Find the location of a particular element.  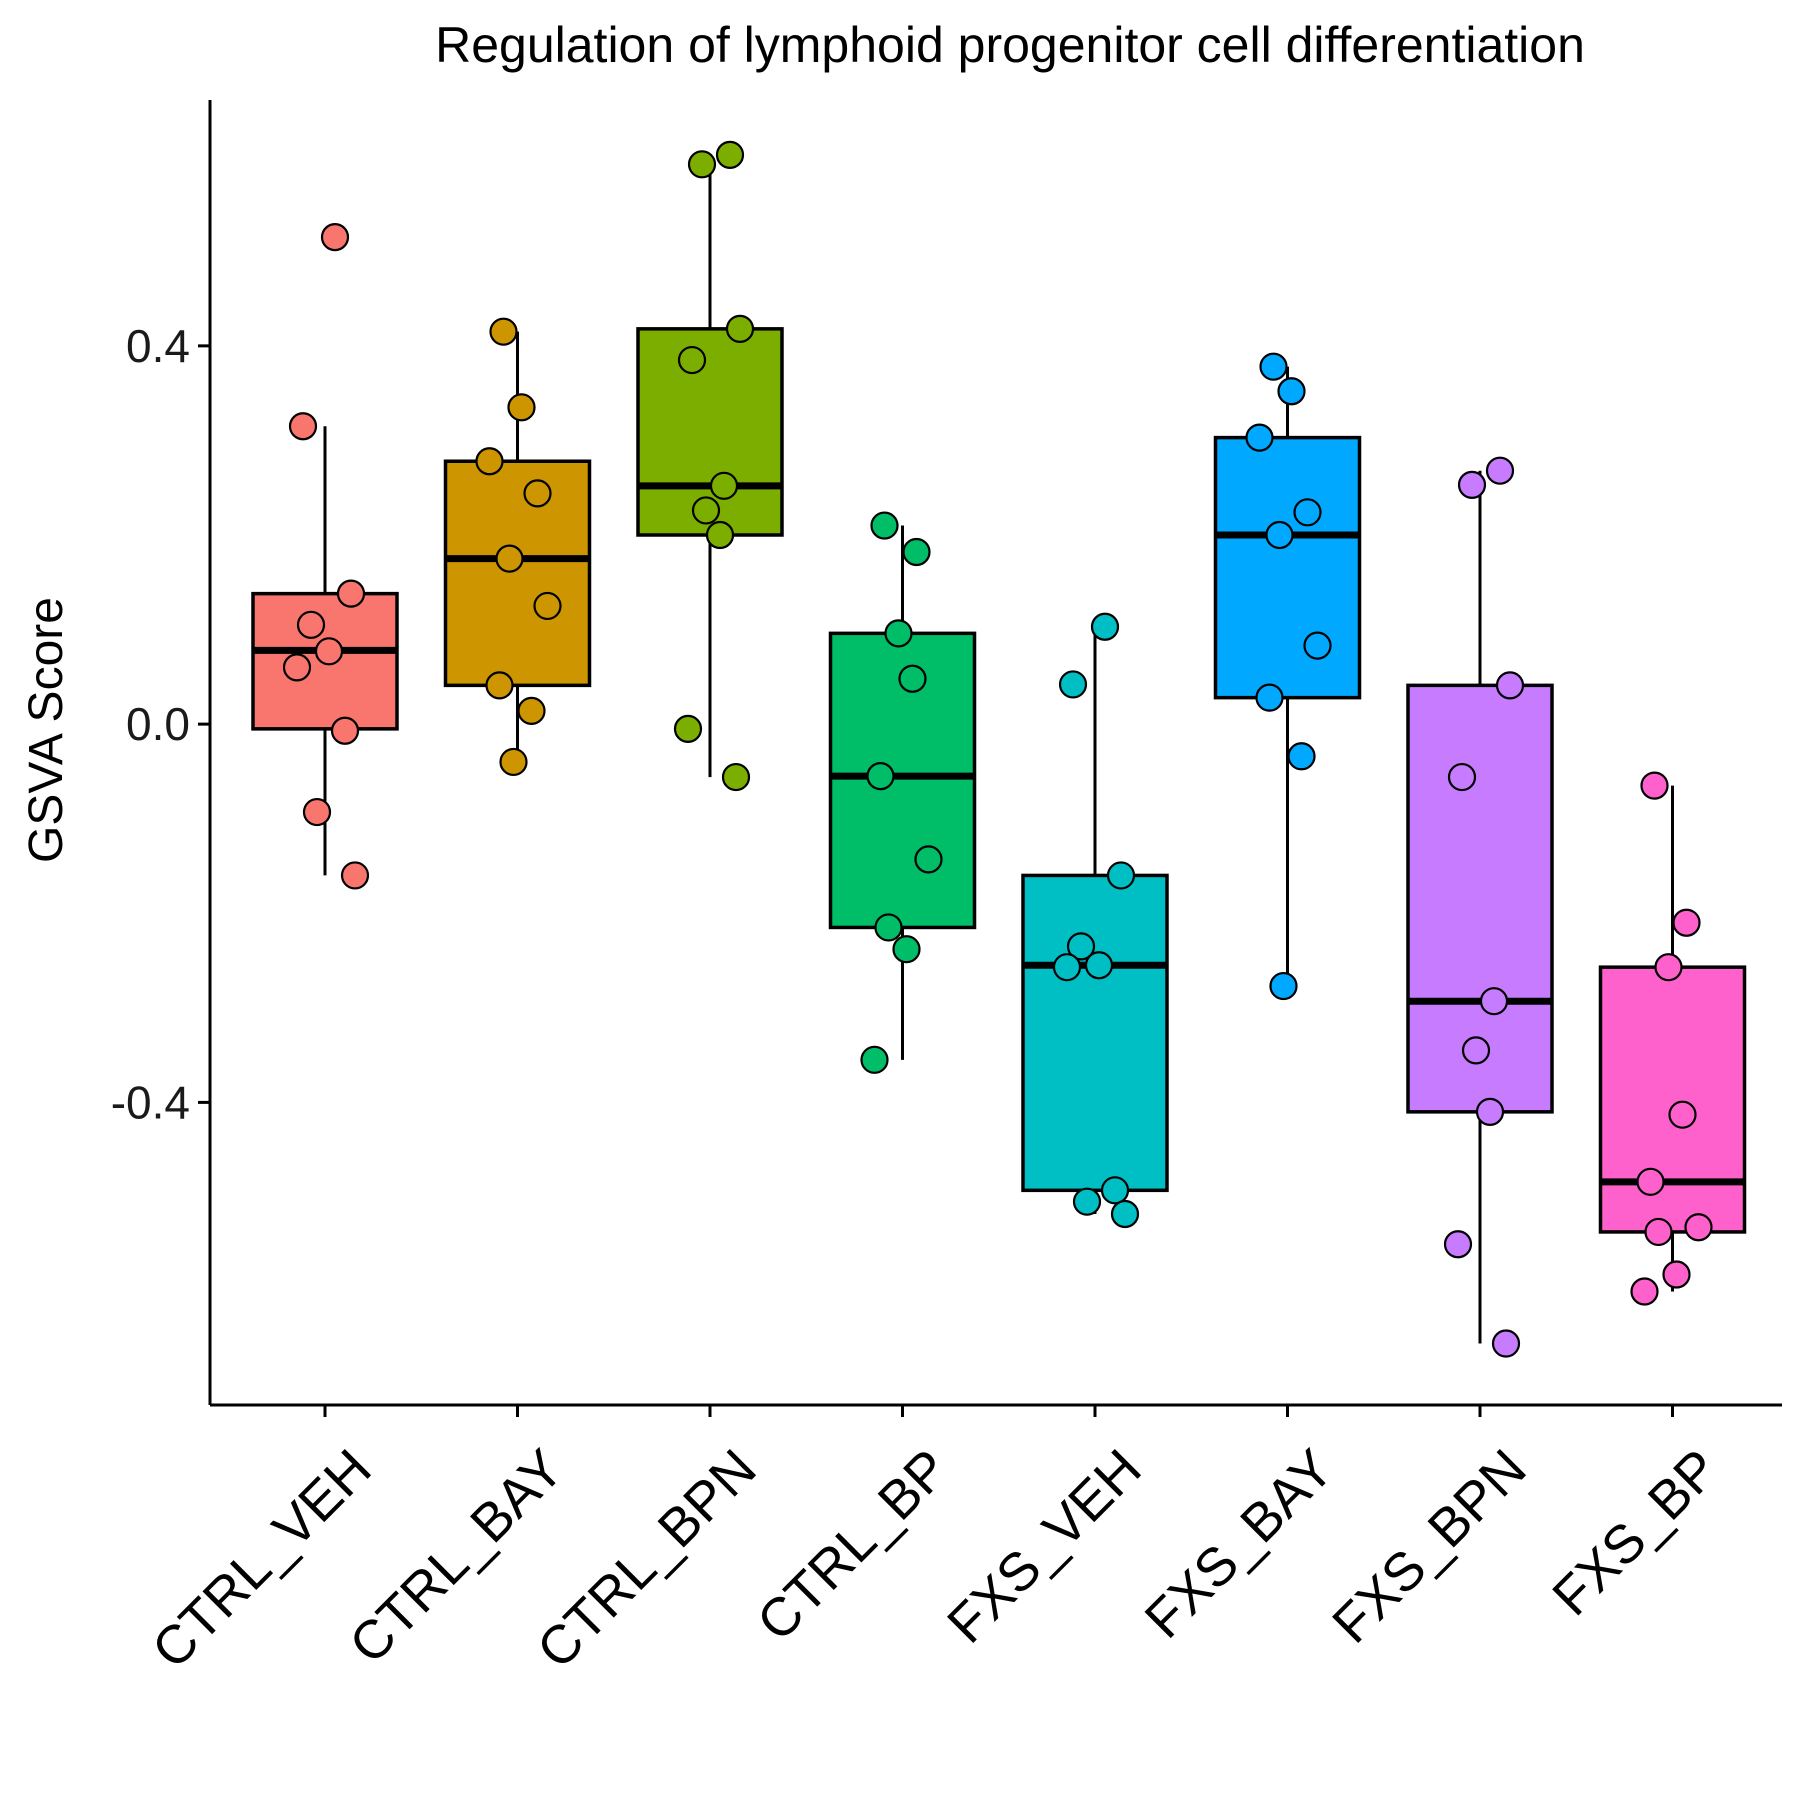

x-tick-label: FXS_BAY is located at coordinates (1240, 1544).